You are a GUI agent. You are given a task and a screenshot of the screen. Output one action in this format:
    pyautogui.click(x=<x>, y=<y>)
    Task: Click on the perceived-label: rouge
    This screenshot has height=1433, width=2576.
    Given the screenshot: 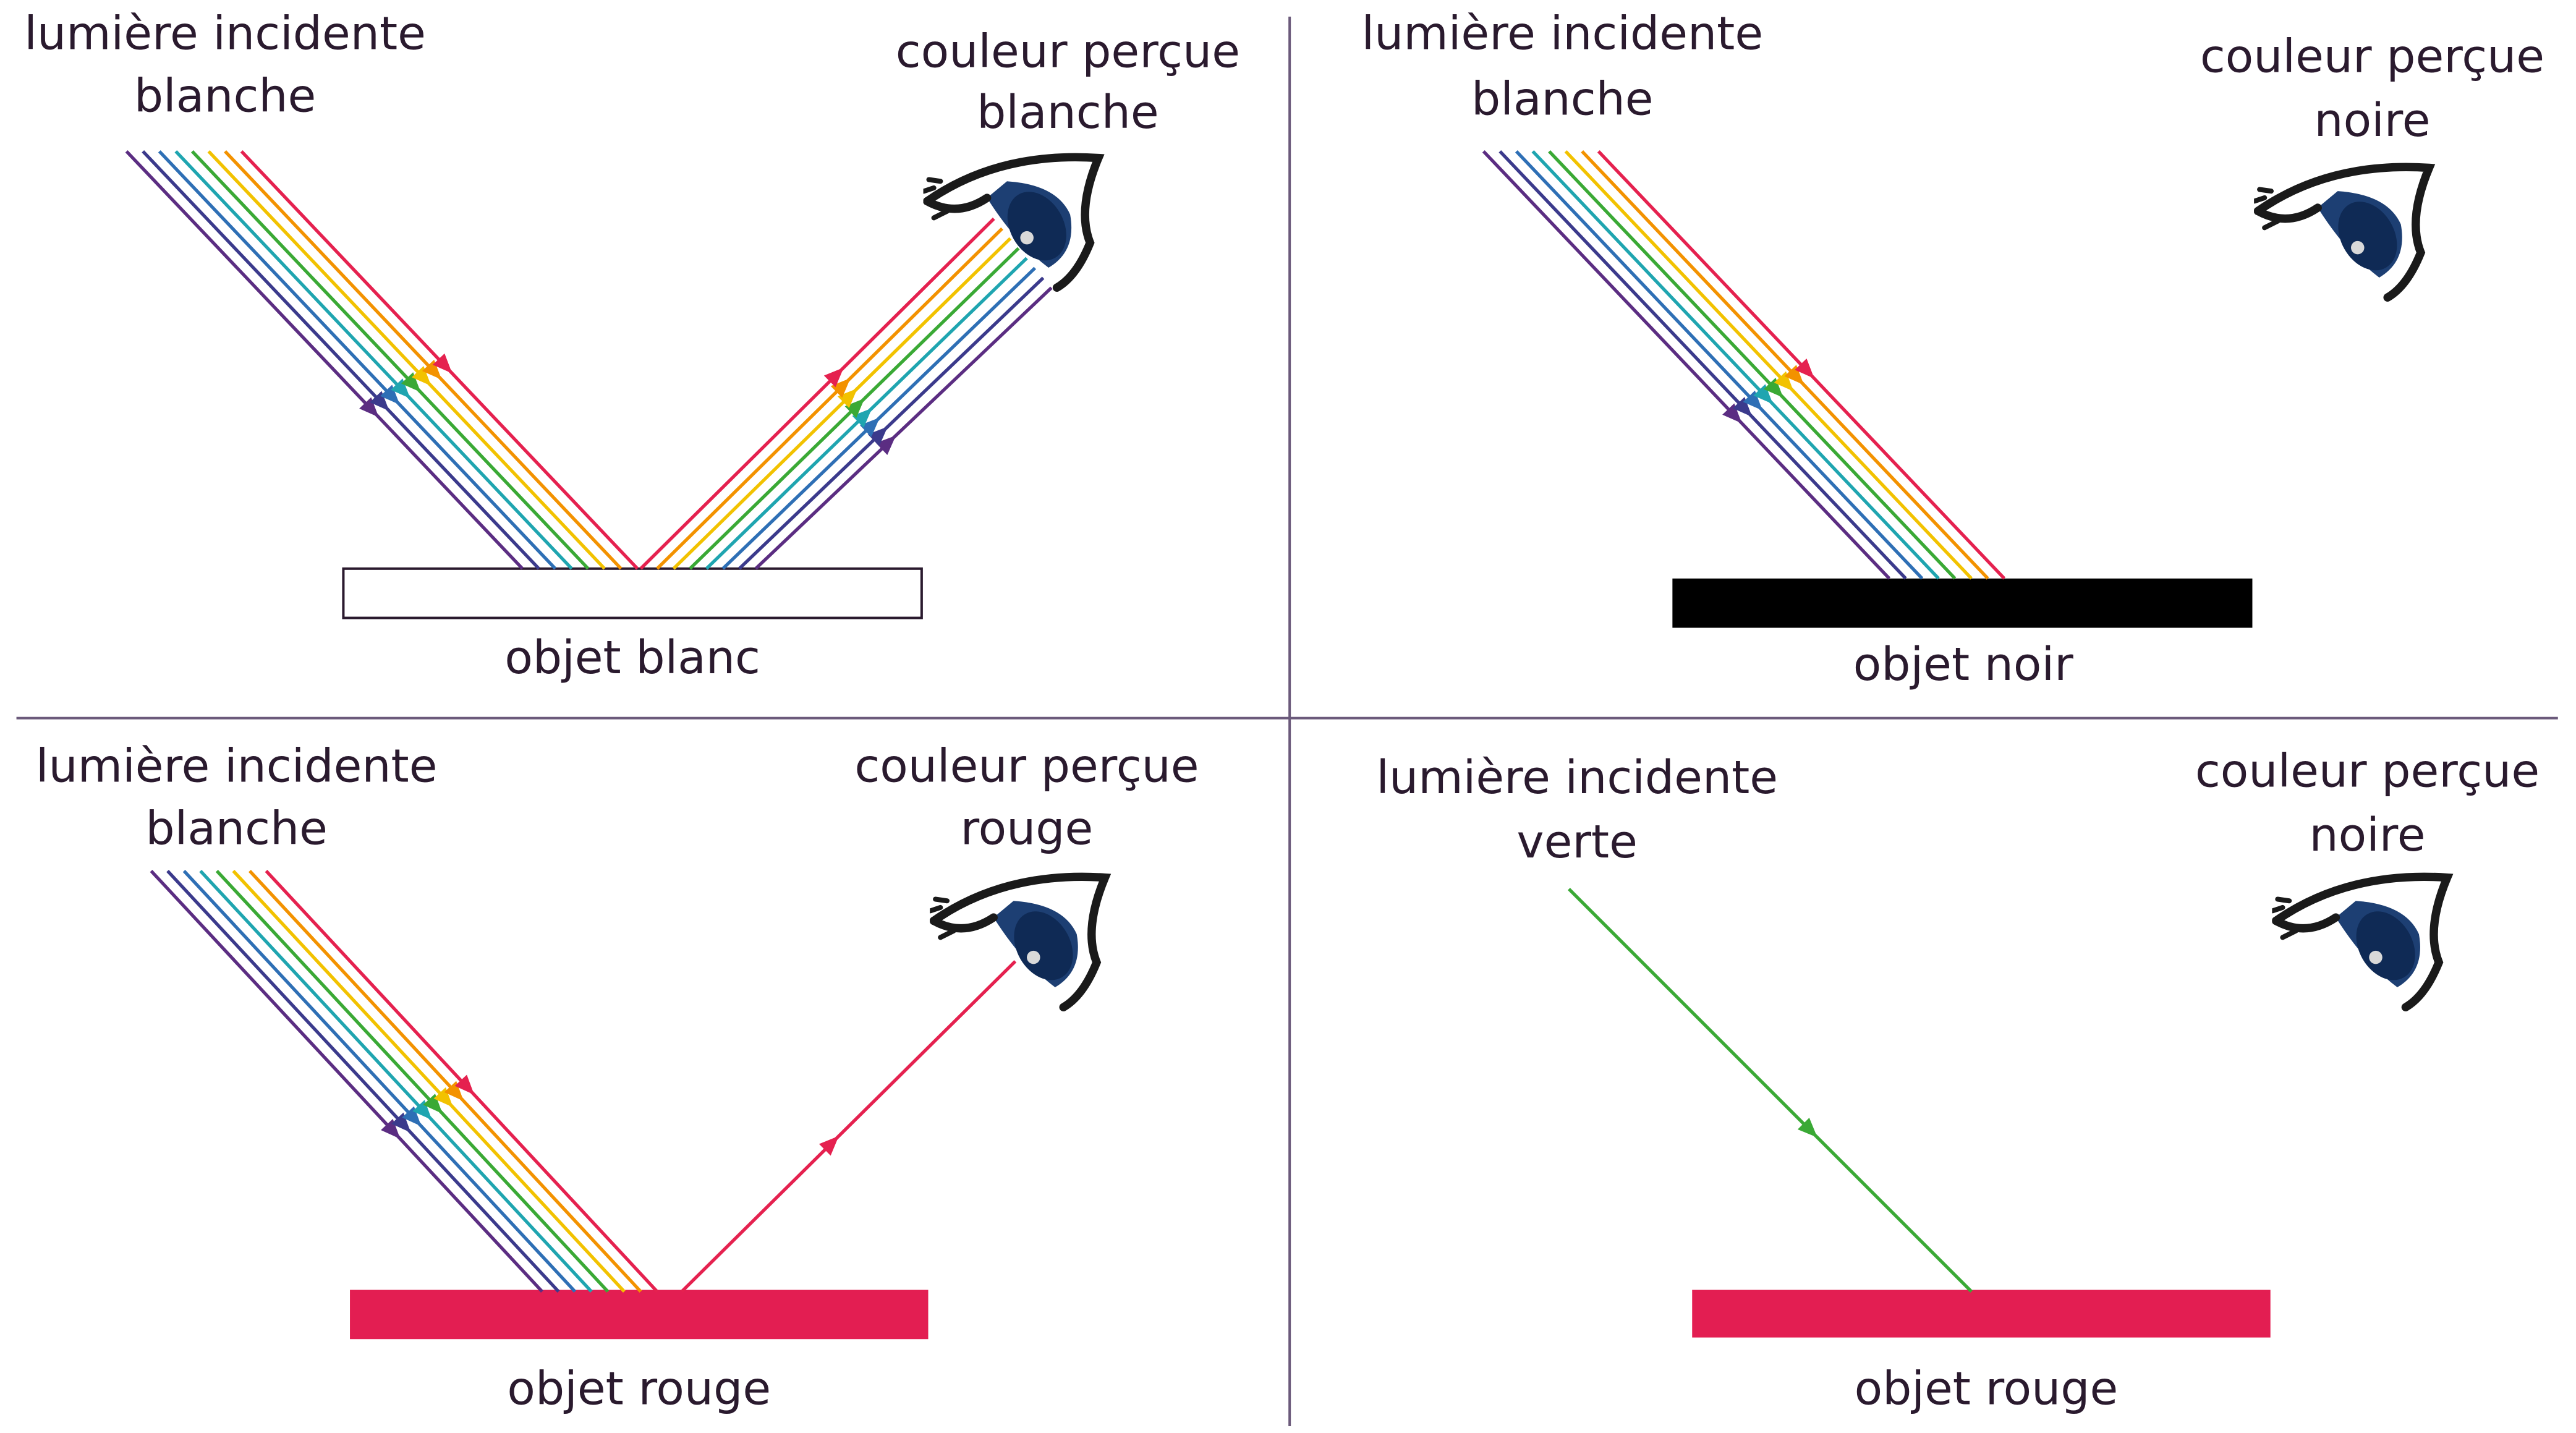 What is the action you would take?
    pyautogui.click(x=1027, y=829)
    